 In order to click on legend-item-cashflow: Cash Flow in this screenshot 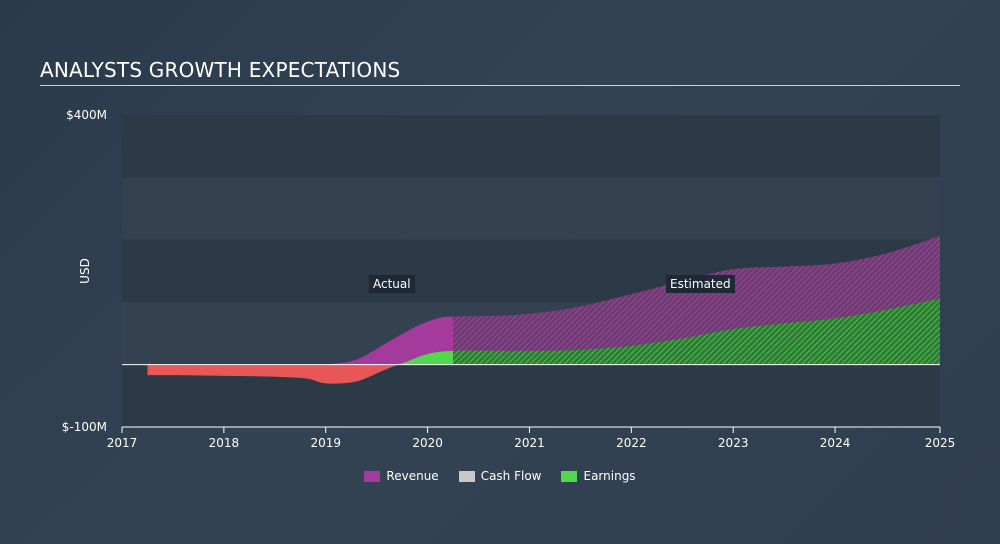, I will do `click(500, 476)`.